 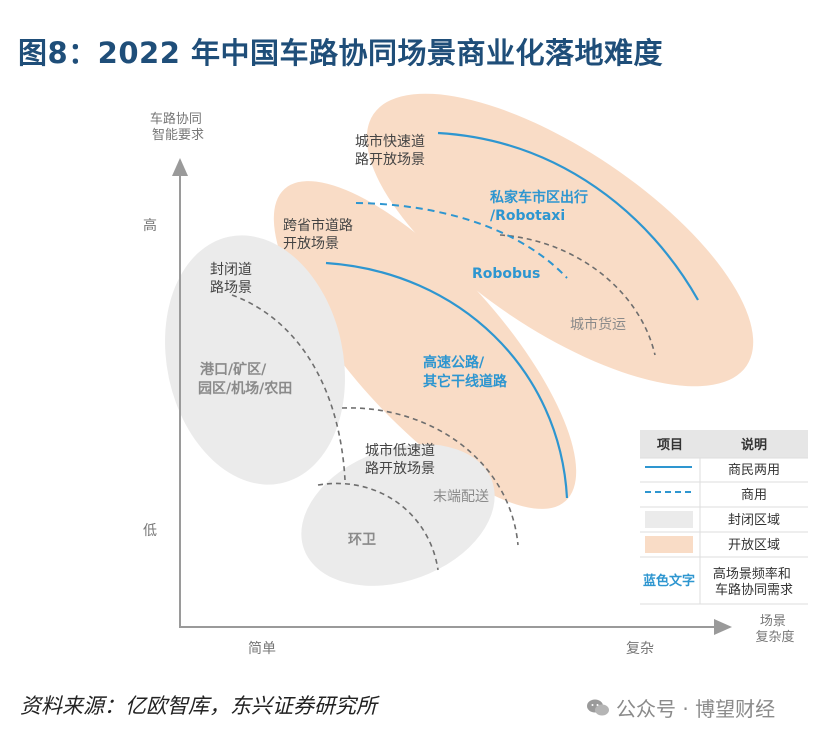 What do you see at coordinates (598, 324) in the screenshot?
I see `label-urban-freight: 城市货运` at bounding box center [598, 324].